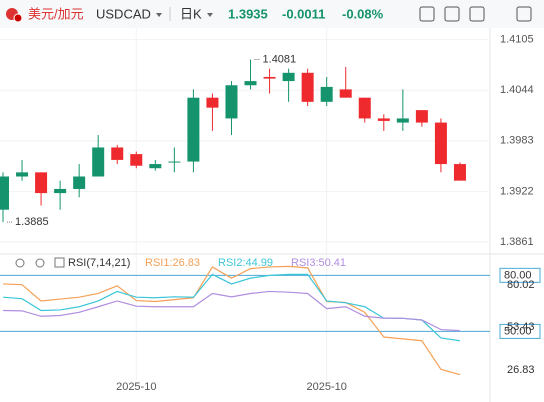 The width and height of the screenshot is (544, 402). I want to click on eye-icon, so click(20, 263).